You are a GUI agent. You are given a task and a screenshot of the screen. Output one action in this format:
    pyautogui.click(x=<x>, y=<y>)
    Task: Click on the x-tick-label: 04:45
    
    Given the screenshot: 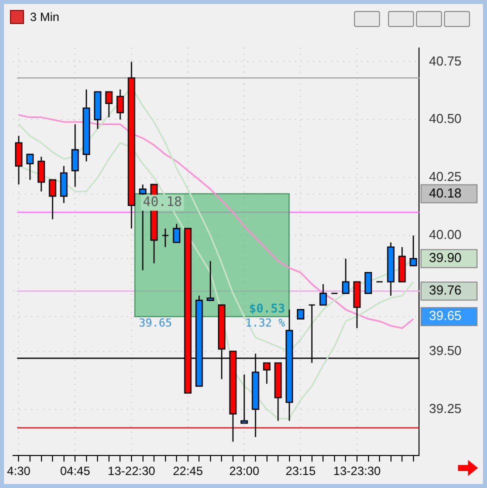 What is the action you would take?
    pyautogui.click(x=75, y=471)
    